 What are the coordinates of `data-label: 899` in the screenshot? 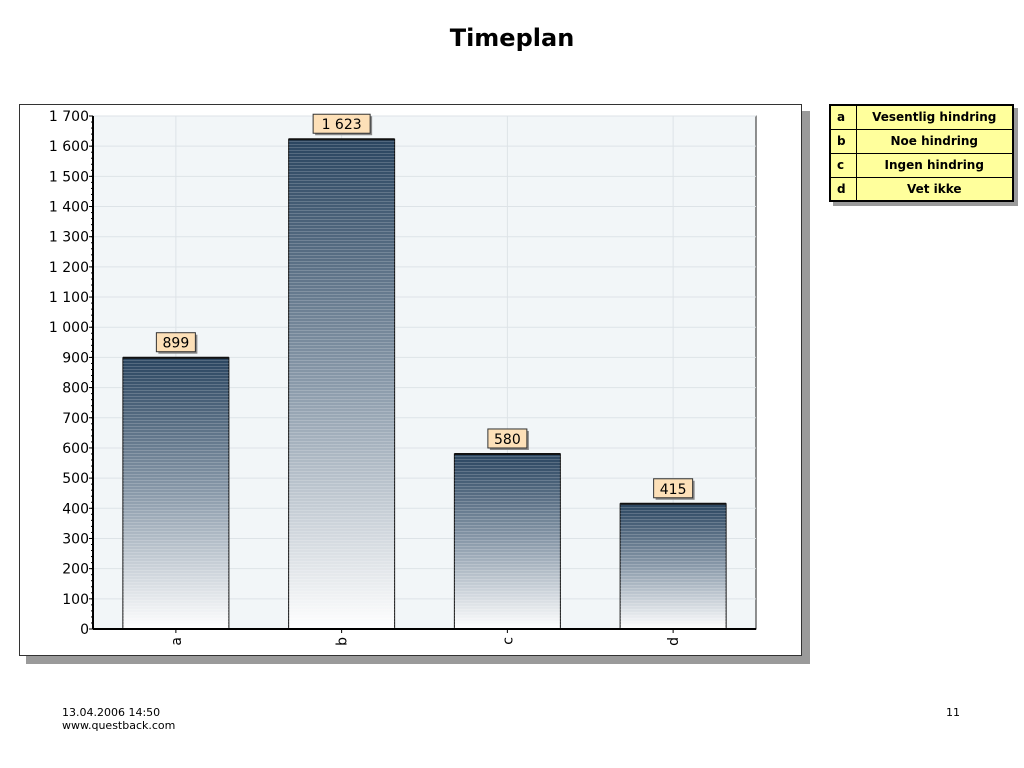 It's located at (176, 344).